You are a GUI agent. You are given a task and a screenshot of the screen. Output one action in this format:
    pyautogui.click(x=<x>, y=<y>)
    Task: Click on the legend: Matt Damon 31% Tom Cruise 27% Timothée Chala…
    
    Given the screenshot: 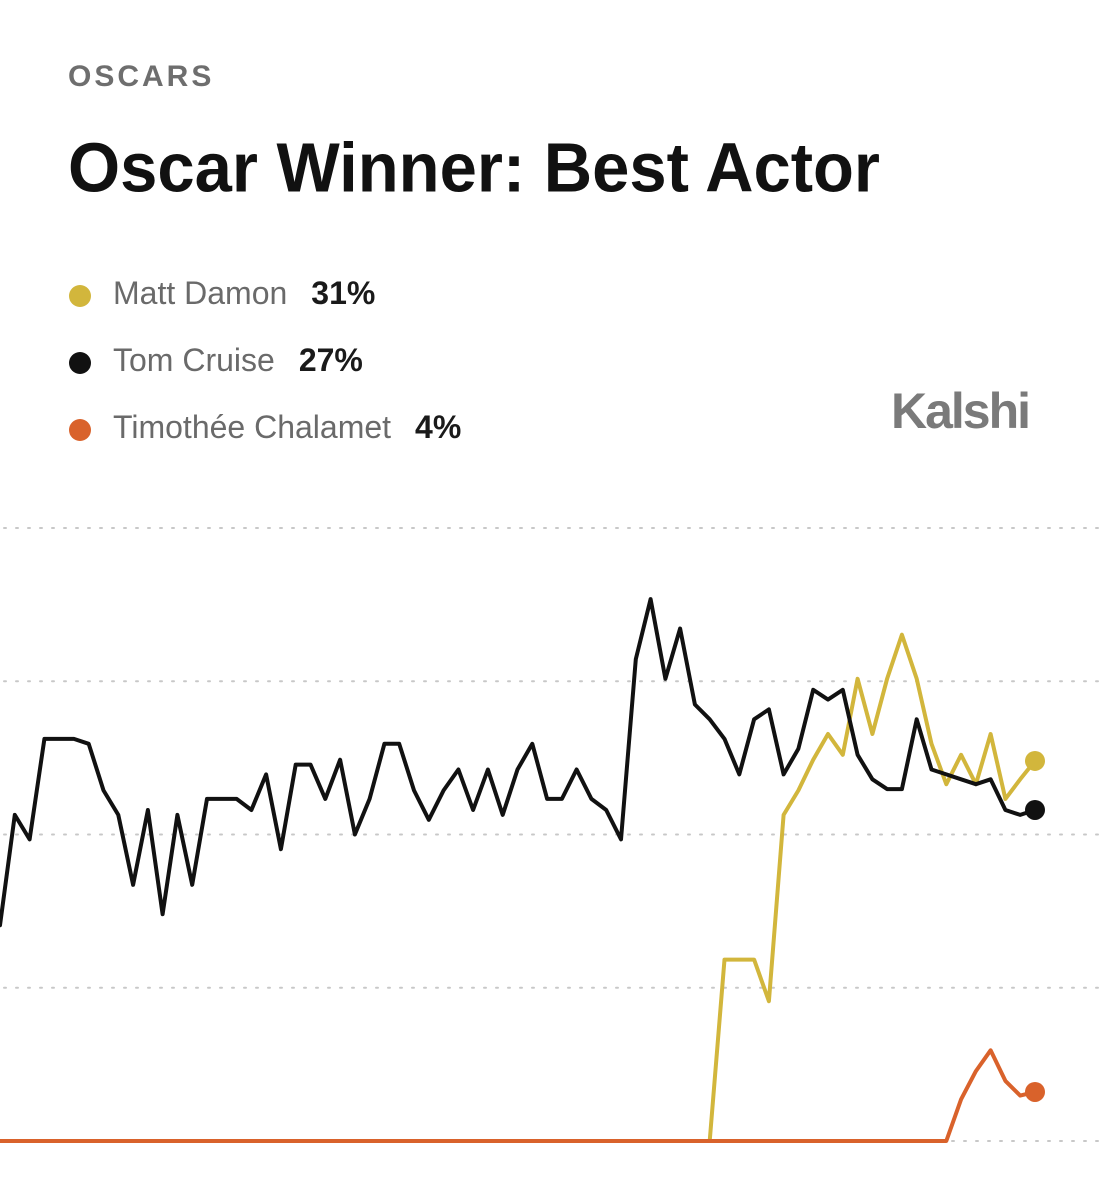 What is the action you would take?
    pyautogui.click(x=265, y=360)
    